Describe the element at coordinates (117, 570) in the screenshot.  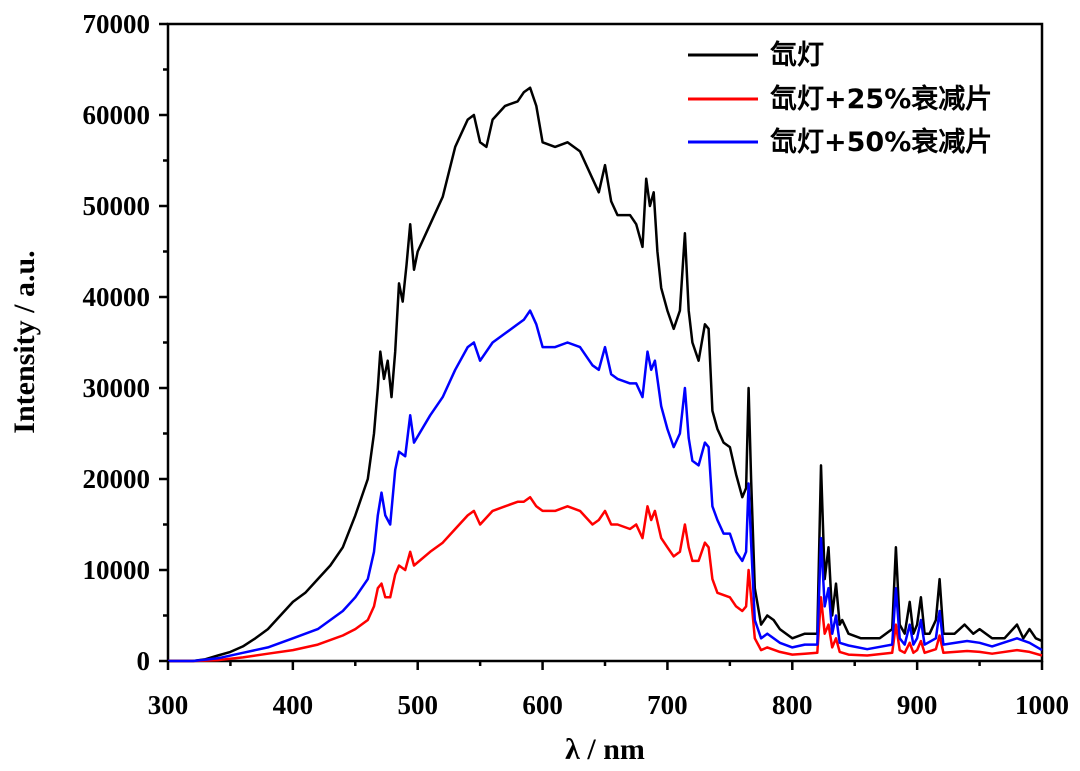
I see `y-tick-label: 10000` at that location.